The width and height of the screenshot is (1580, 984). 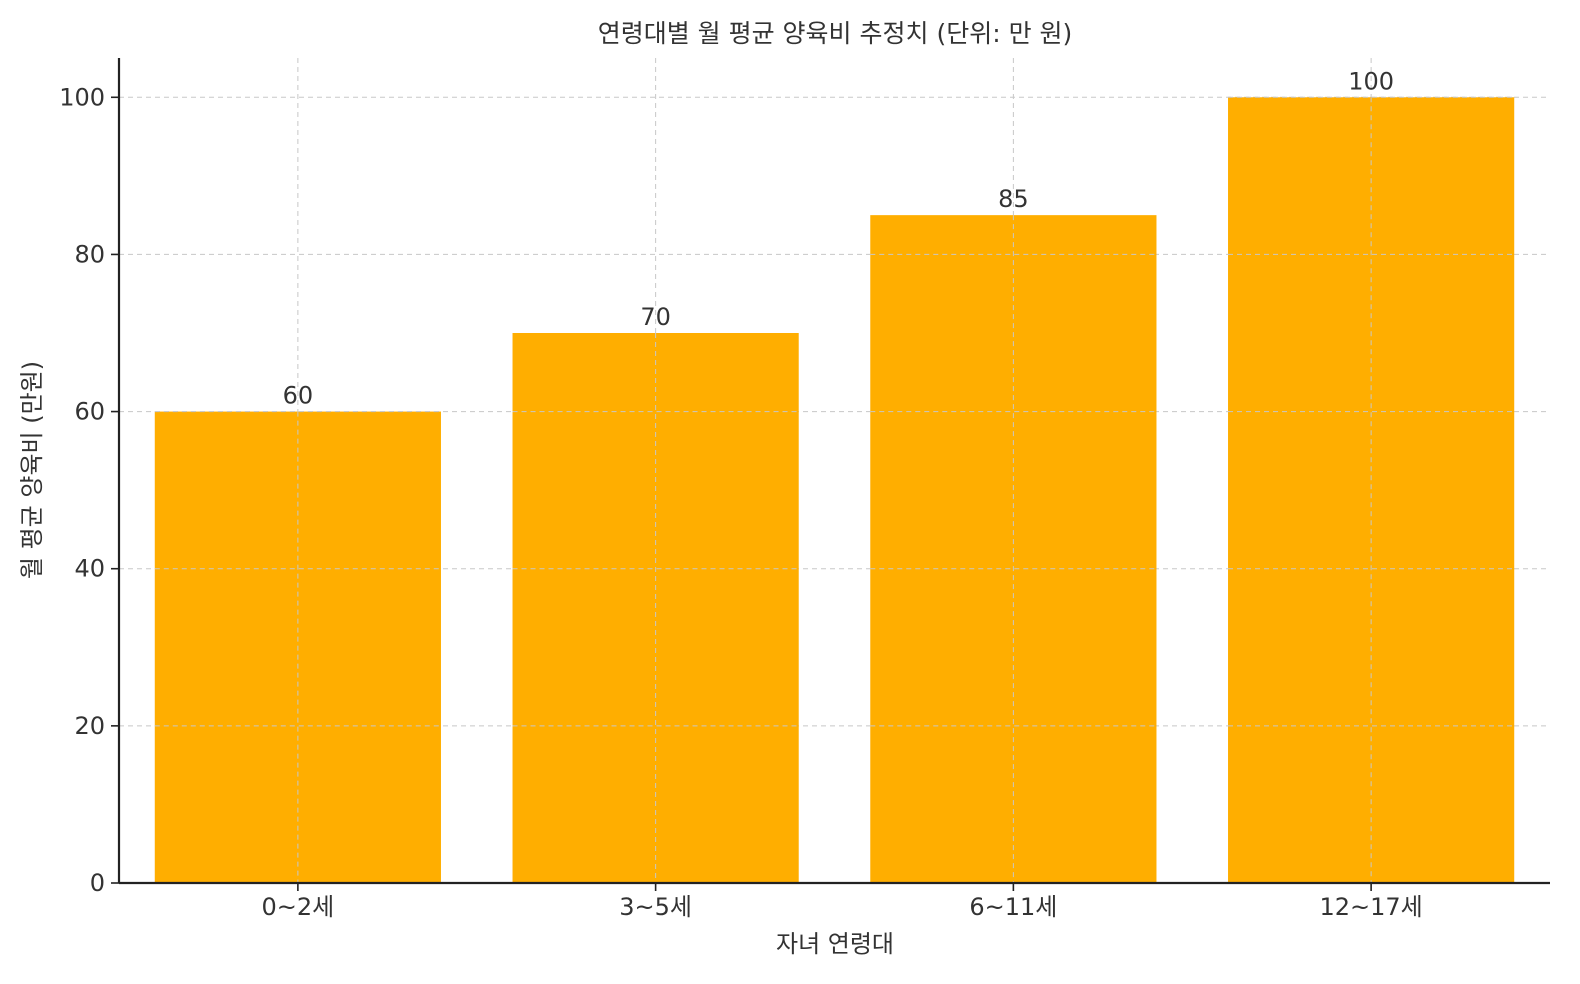 What do you see at coordinates (89, 726) in the screenshot?
I see `y-tick-label: 20` at bounding box center [89, 726].